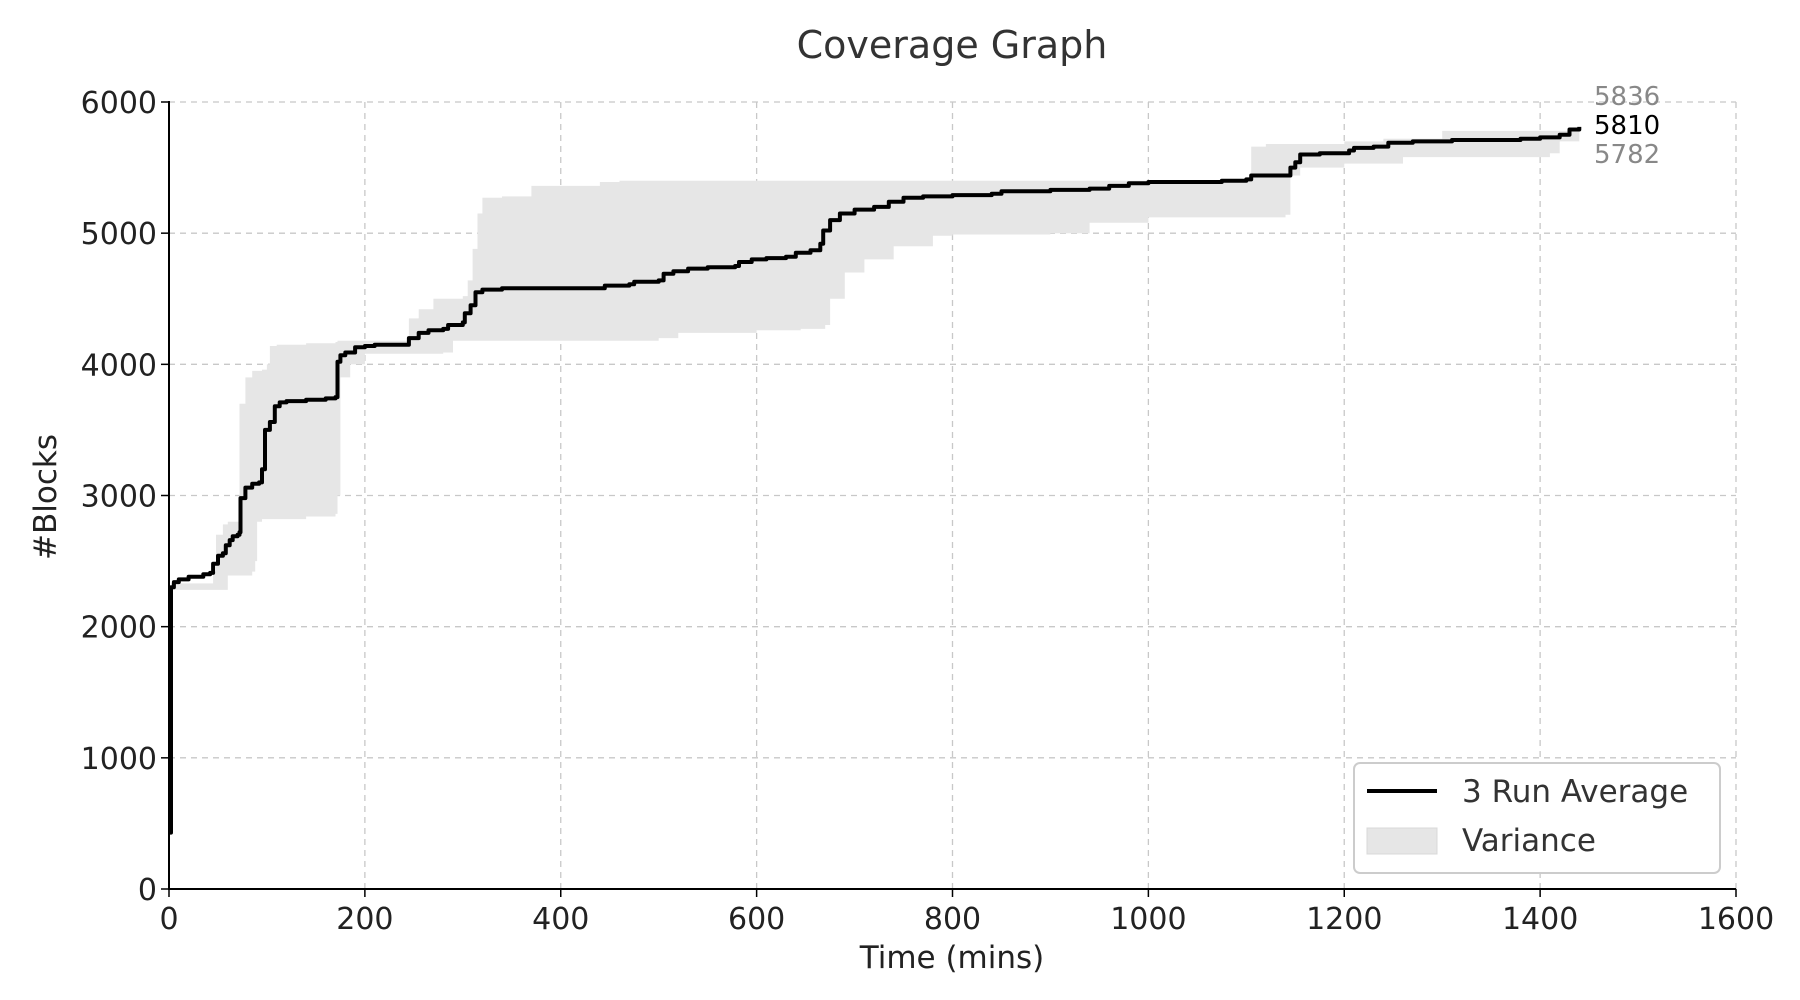 The height and width of the screenshot is (1000, 1800). Describe the element at coordinates (1575, 792) in the screenshot. I see `legend-line-label: 3 Run Average` at that location.